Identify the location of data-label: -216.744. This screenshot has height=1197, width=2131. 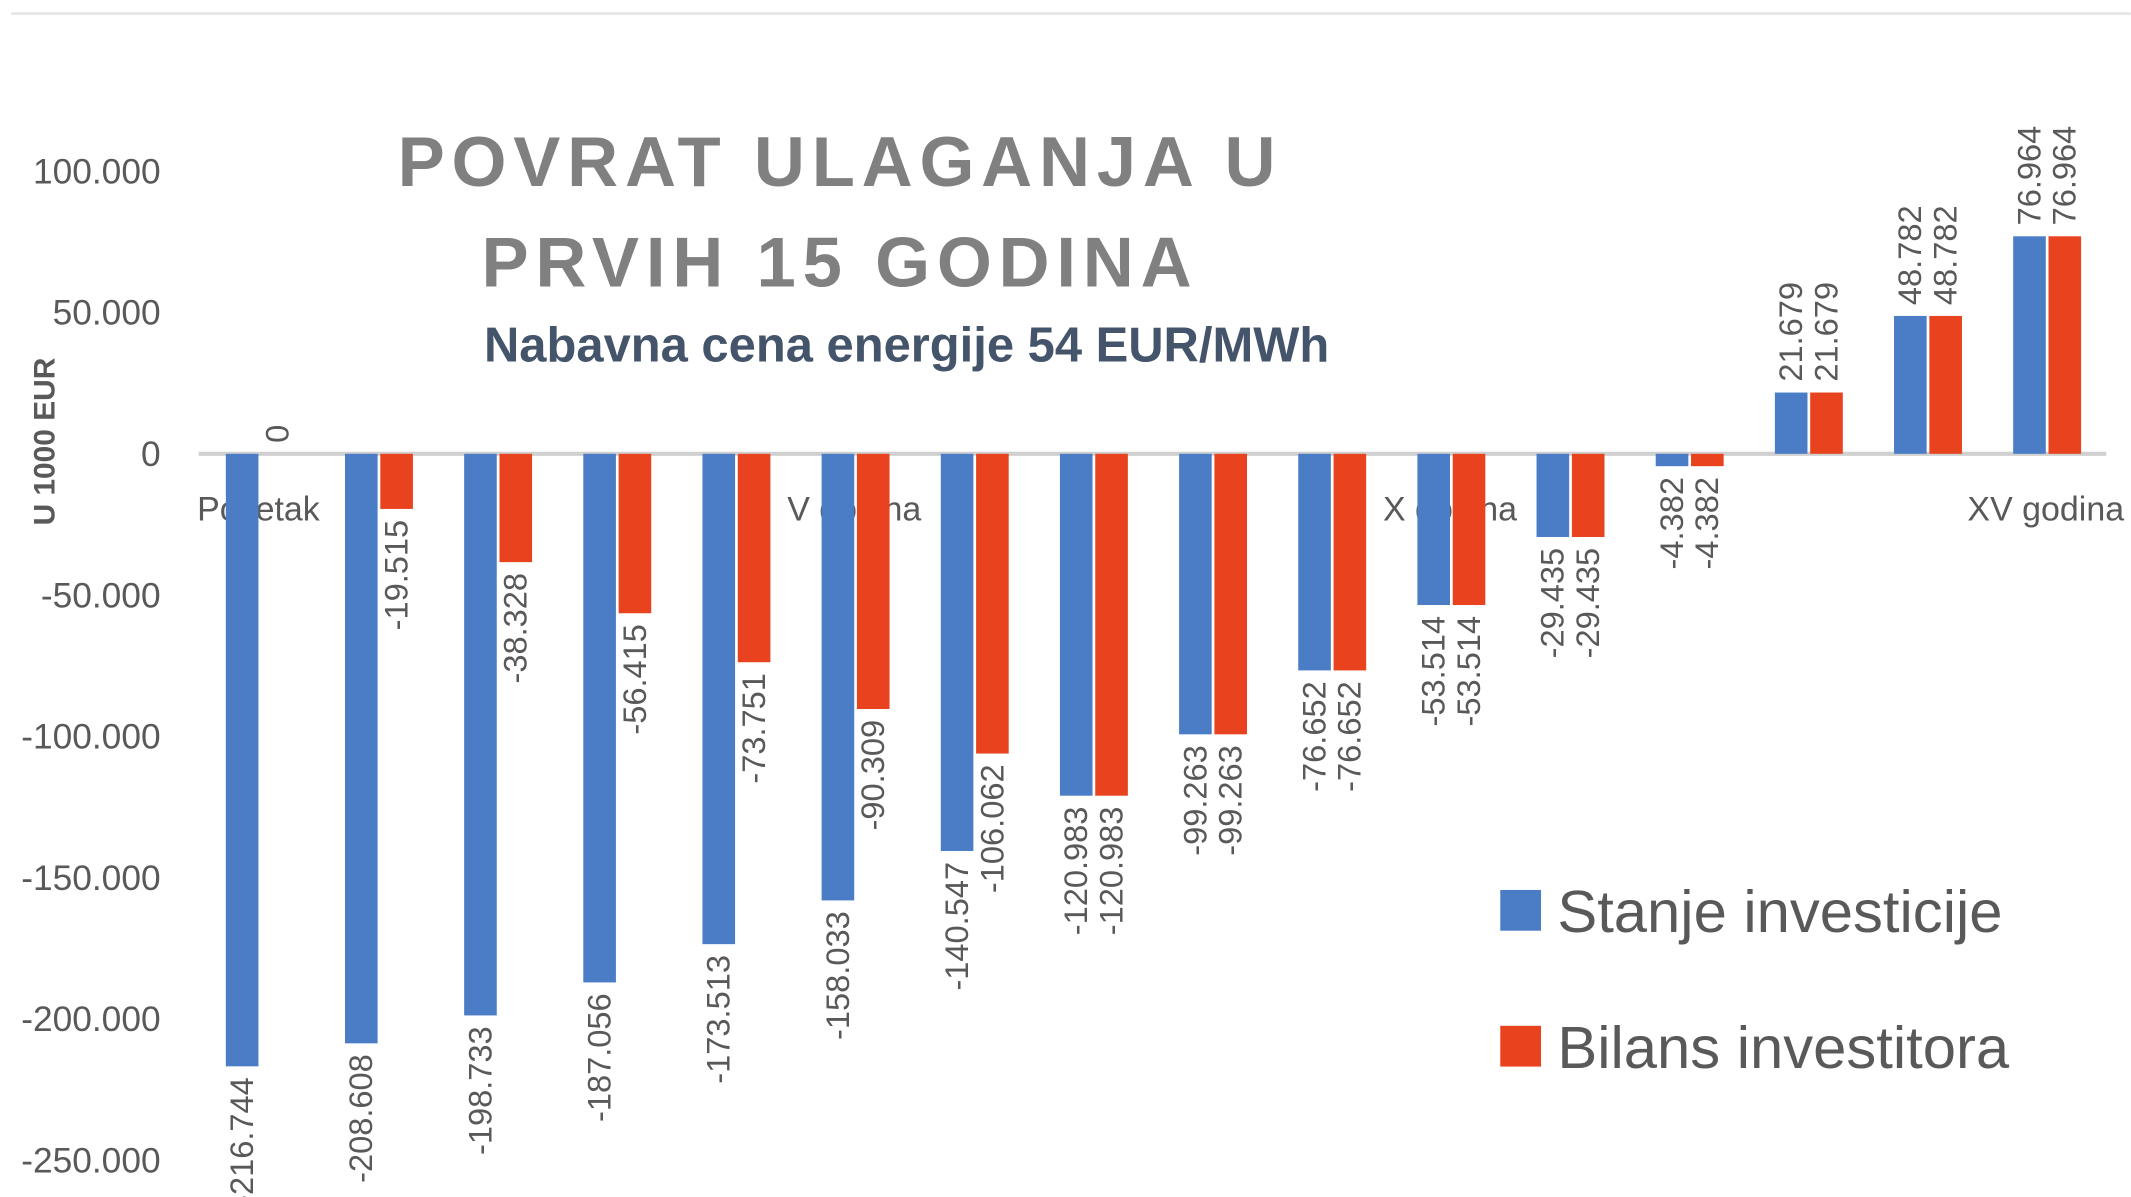
(241, 1137).